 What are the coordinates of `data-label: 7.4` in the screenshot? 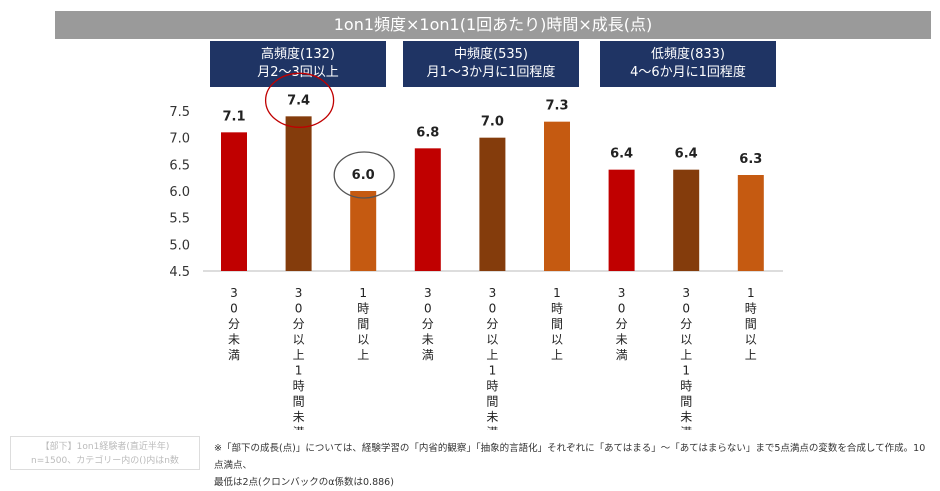 It's located at (298, 100).